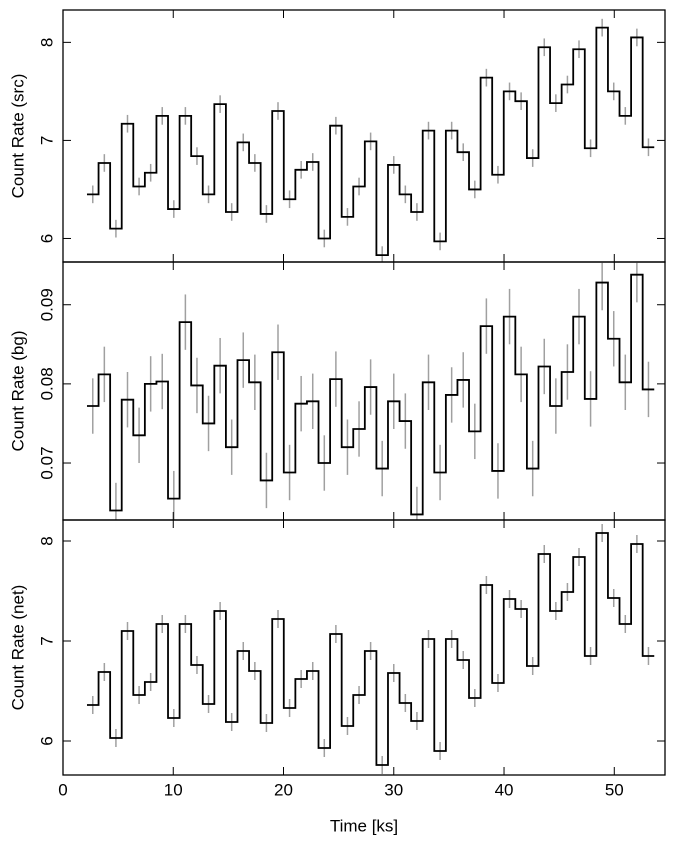 Image resolution: width=676 pixels, height=851 pixels. What do you see at coordinates (46, 383) in the screenshot?
I see `y-tick-label: 0.08` at bounding box center [46, 383].